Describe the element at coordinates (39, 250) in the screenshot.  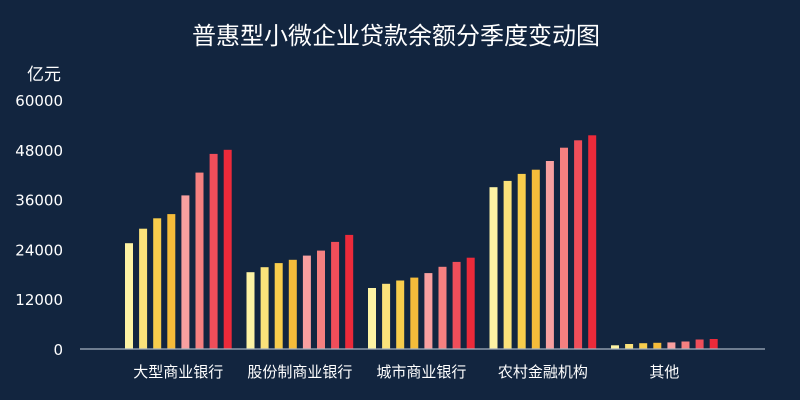
I see `y-tick-label: 24000` at that location.